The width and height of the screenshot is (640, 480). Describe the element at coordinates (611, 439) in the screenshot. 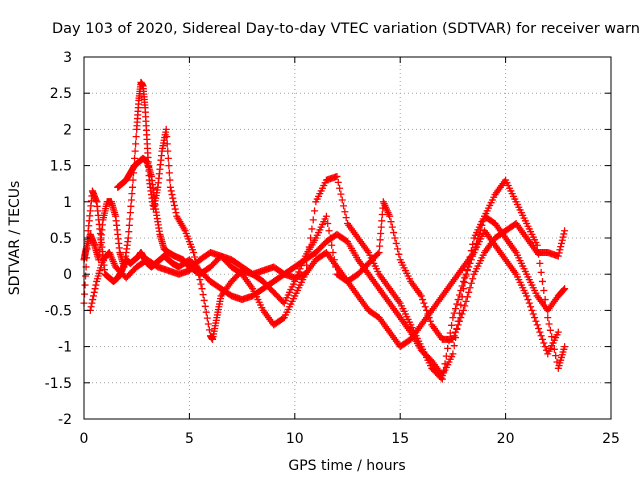

I see `x-tick-label: 25` at that location.